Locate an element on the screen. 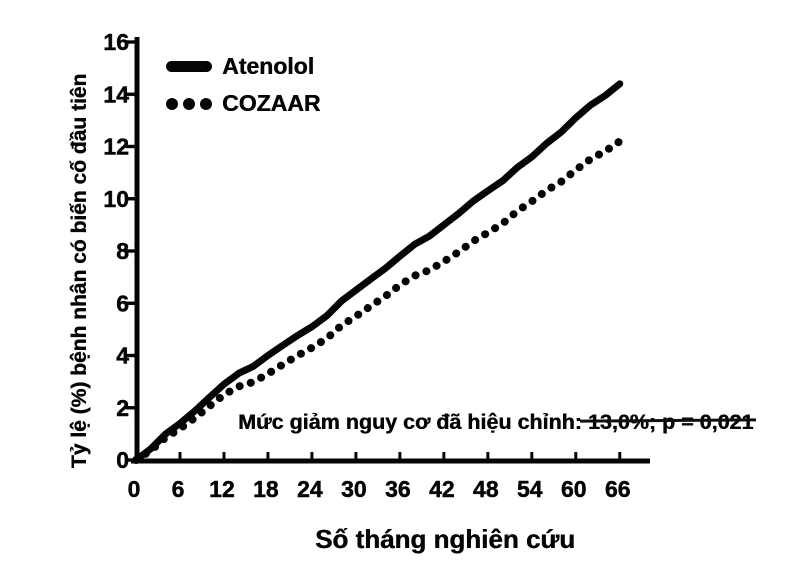  y-axis-title: Tỷ lệ (%) bệnh nhân có biến cố đầu tiên is located at coordinates (79, 271).